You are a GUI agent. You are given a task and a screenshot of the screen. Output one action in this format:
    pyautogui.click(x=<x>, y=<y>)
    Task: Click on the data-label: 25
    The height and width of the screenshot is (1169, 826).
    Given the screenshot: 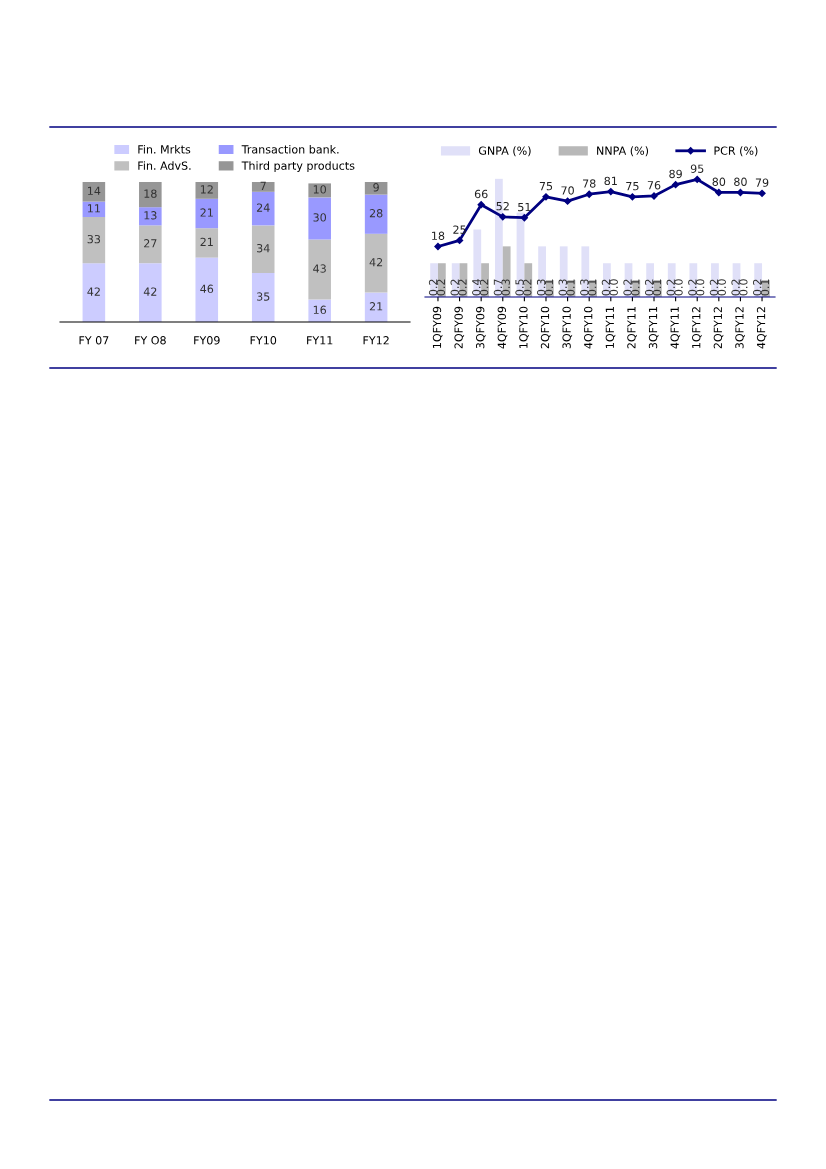 What is the action you would take?
    pyautogui.click(x=459, y=229)
    